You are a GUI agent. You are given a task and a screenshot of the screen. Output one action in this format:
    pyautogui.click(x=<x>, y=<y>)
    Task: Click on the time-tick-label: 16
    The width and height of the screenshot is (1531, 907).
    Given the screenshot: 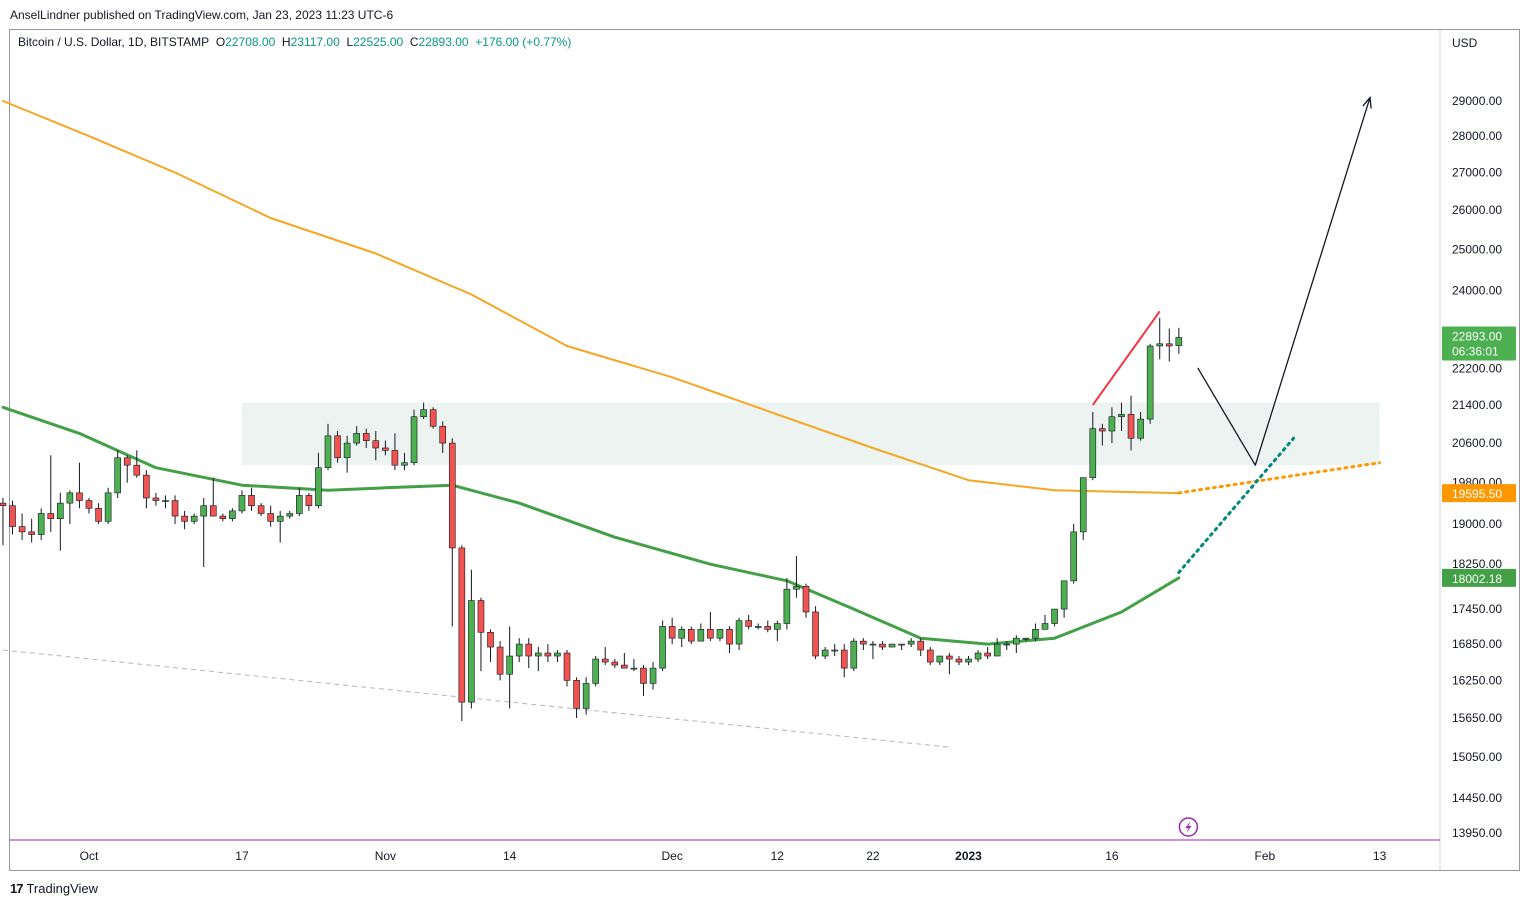 What is the action you would take?
    pyautogui.click(x=1112, y=856)
    